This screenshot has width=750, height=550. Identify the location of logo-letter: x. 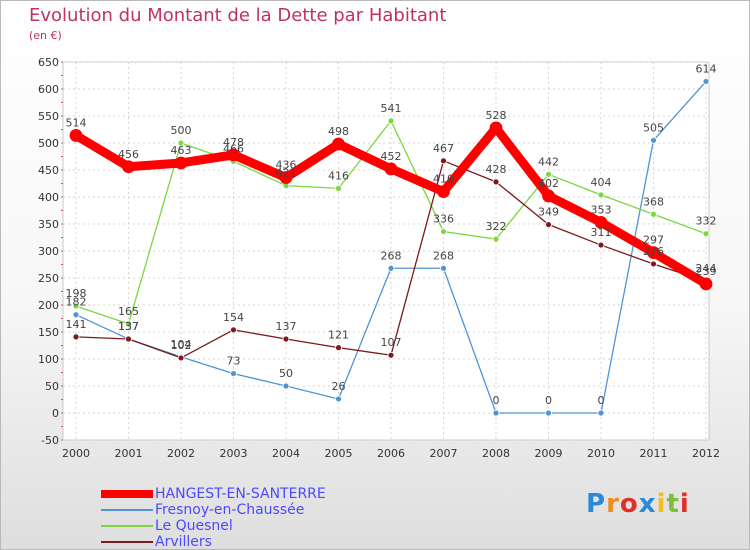
(647, 504).